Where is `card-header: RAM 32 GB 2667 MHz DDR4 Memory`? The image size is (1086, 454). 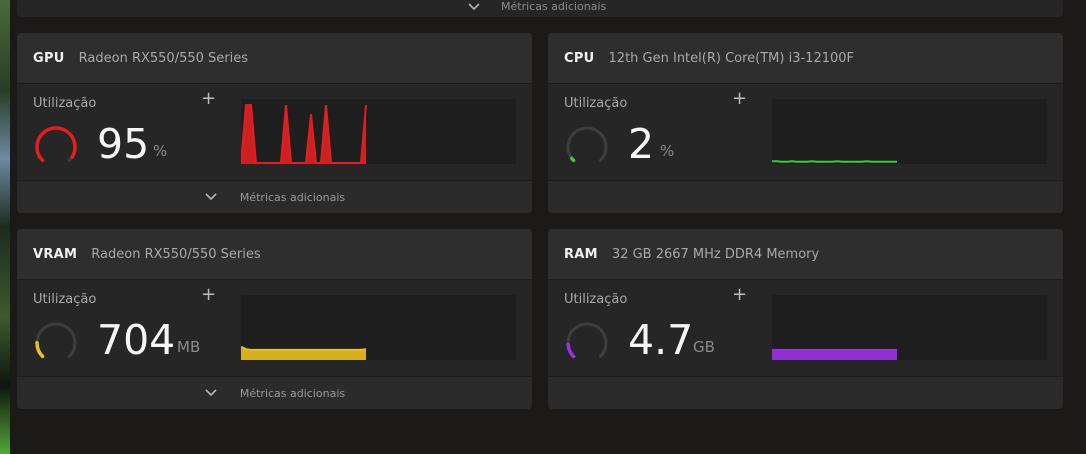 card-header: RAM 32 GB 2667 MHz DDR4 Memory is located at coordinates (805, 254).